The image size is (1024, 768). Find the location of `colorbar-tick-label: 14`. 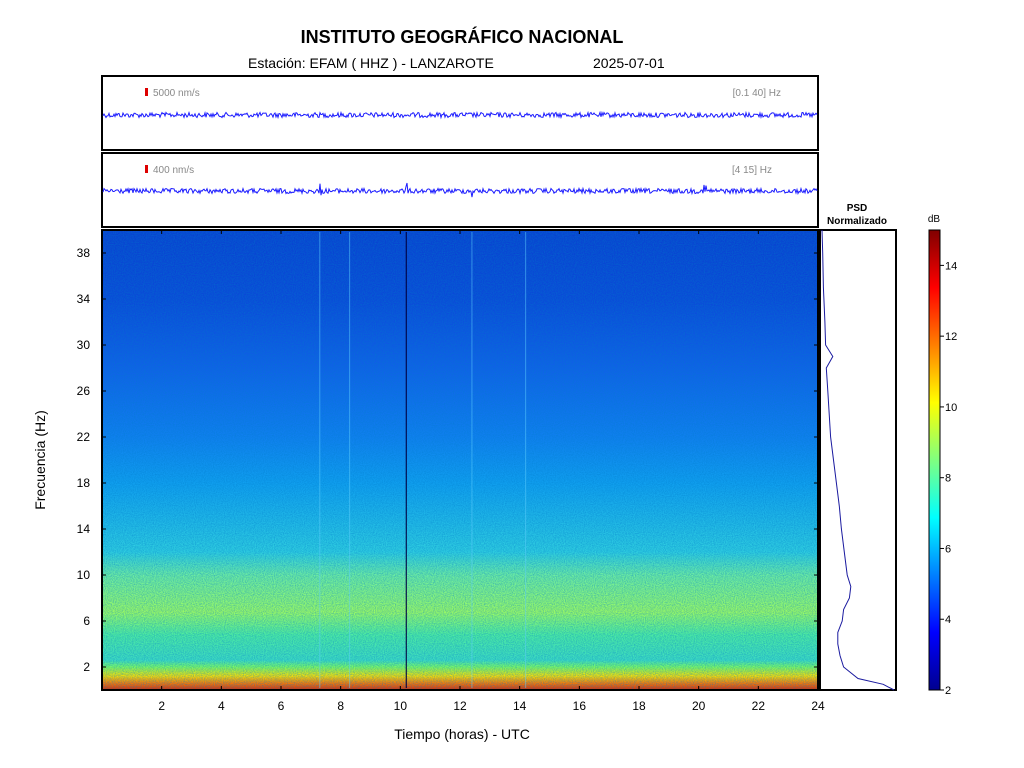

colorbar-tick-label: 14 is located at coordinates (951, 266).